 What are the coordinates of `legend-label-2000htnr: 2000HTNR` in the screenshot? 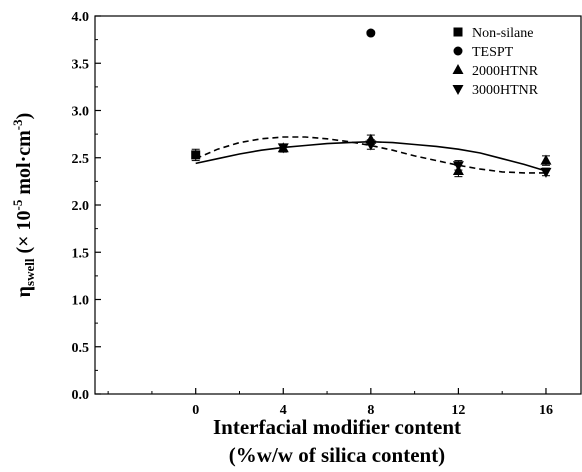 It's located at (505, 71).